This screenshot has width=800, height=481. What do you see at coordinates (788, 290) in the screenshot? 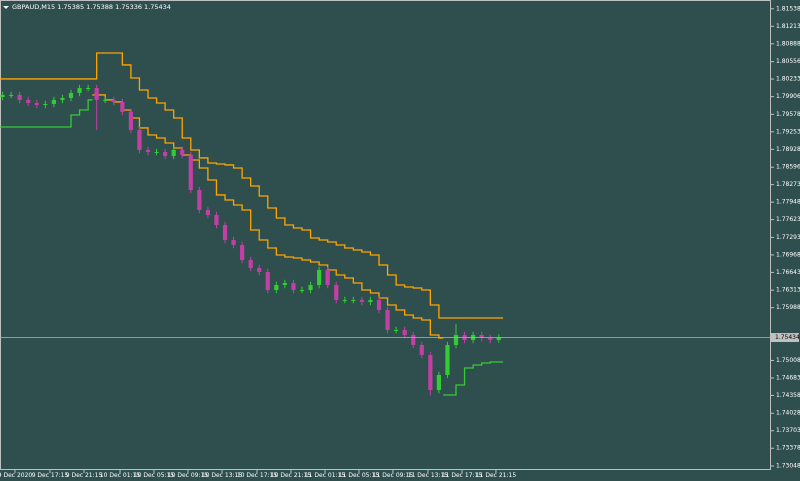
I see `y-tick-label: 1.76313` at bounding box center [788, 290].